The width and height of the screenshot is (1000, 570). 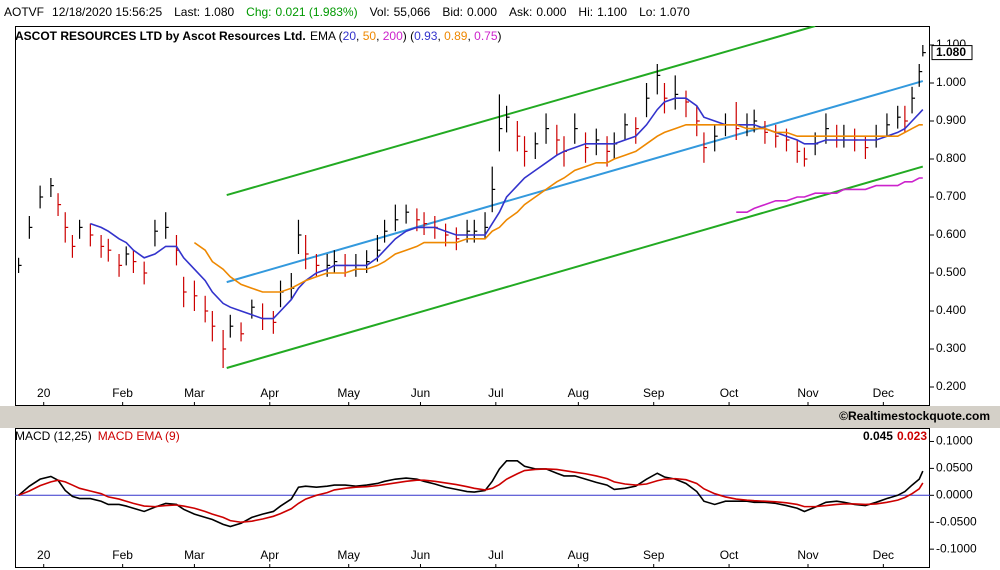 What do you see at coordinates (107, 12) in the screenshot?
I see `timestamp: 12/18/2020 15:56:25` at bounding box center [107, 12].